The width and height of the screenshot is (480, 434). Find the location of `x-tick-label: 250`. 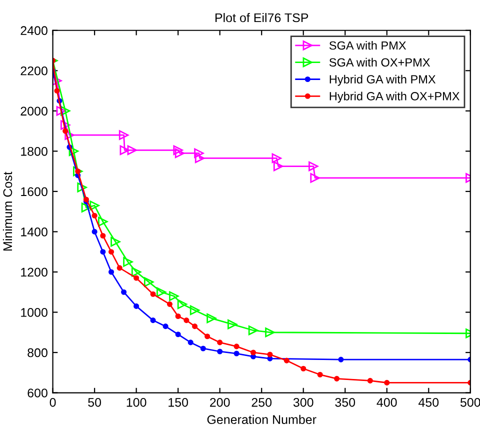

x-tick-label: 250 is located at coordinates (262, 402).